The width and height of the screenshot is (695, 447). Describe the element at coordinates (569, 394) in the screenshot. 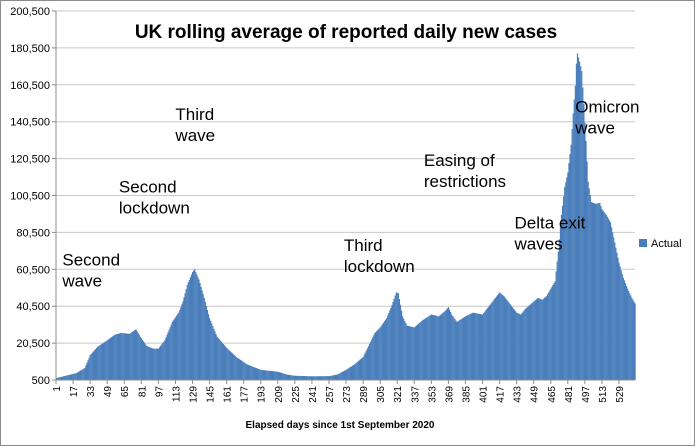

I see `x-tick-label: 481` at that location.